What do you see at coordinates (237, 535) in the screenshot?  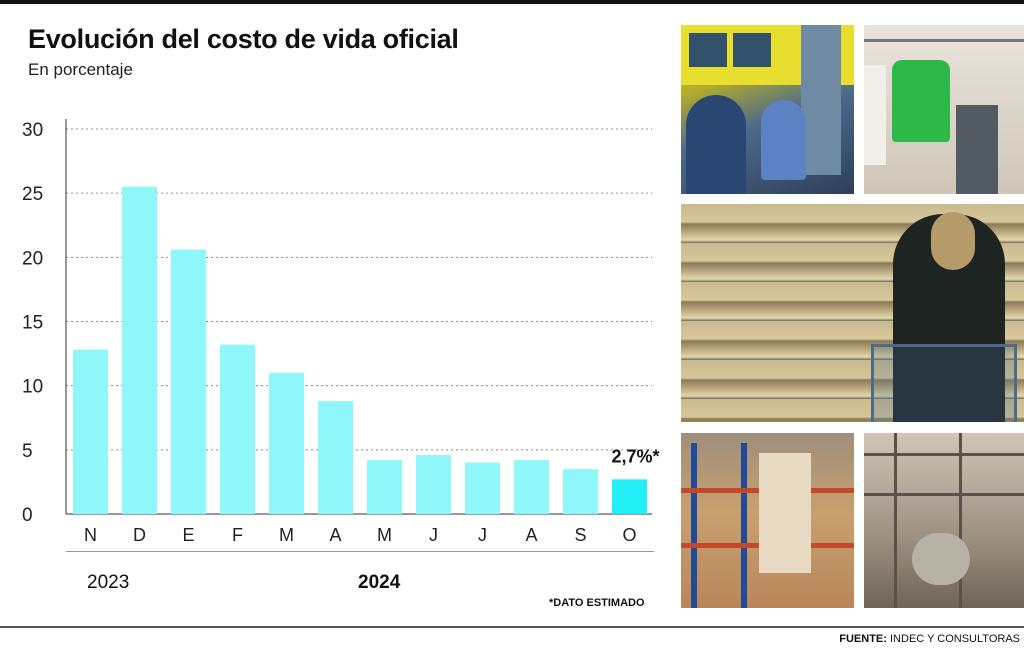 I see `x-tick-label-4: F` at bounding box center [237, 535].